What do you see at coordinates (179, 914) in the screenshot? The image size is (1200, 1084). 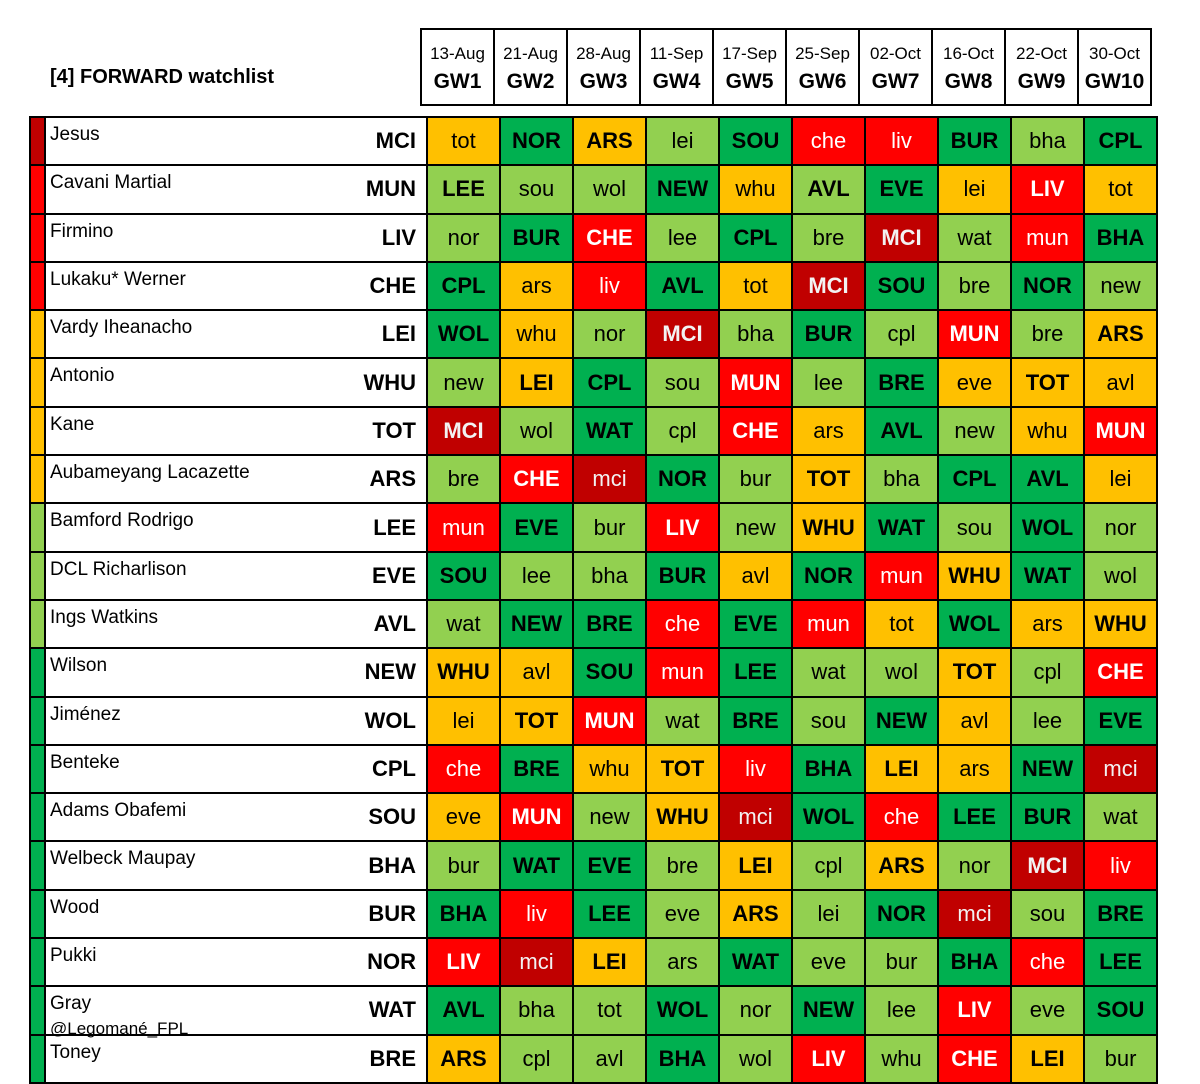 I see `player-names: Wood` at bounding box center [179, 914].